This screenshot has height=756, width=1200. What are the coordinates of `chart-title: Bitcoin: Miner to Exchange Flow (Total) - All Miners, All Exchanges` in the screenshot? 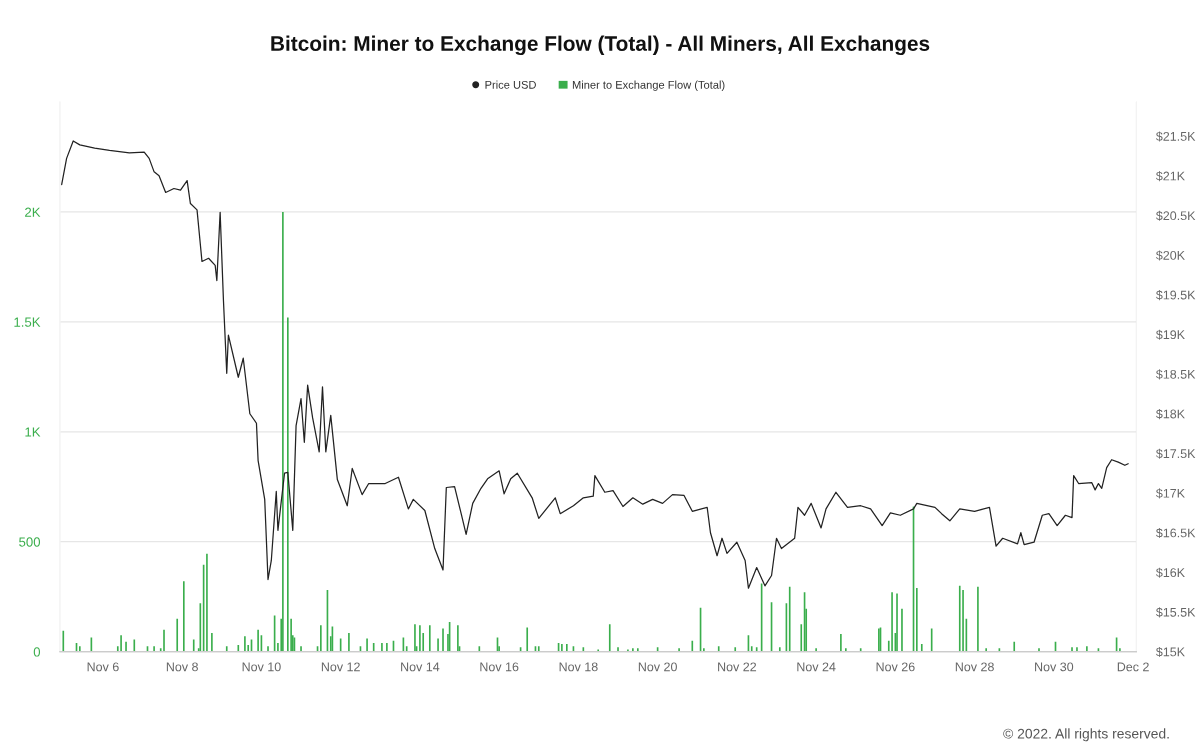 It's located at (600, 45).